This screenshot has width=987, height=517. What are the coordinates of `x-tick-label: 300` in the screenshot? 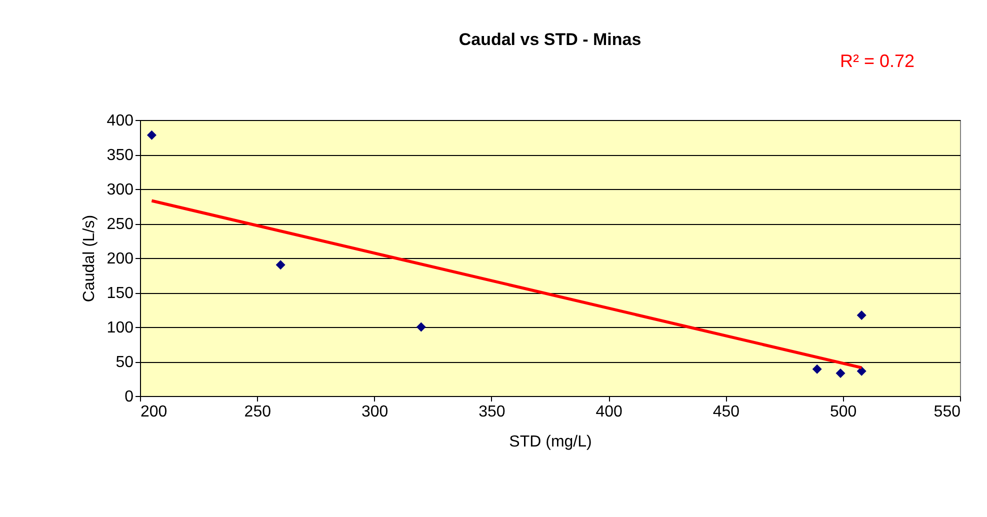 It's located at (374, 412).